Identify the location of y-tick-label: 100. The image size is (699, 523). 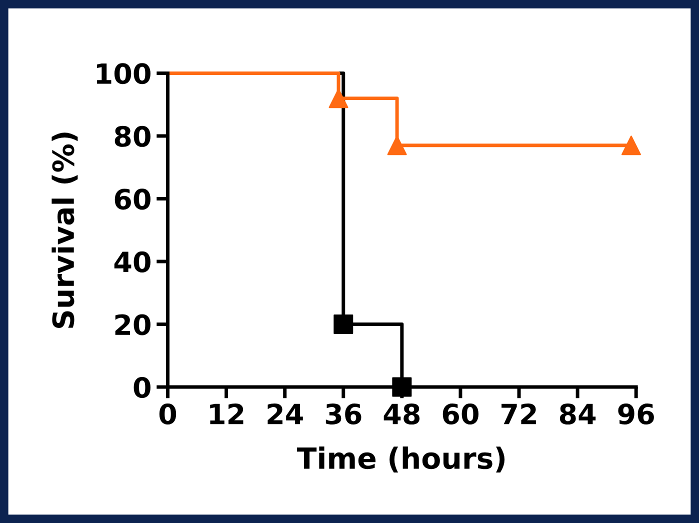
(123, 73).